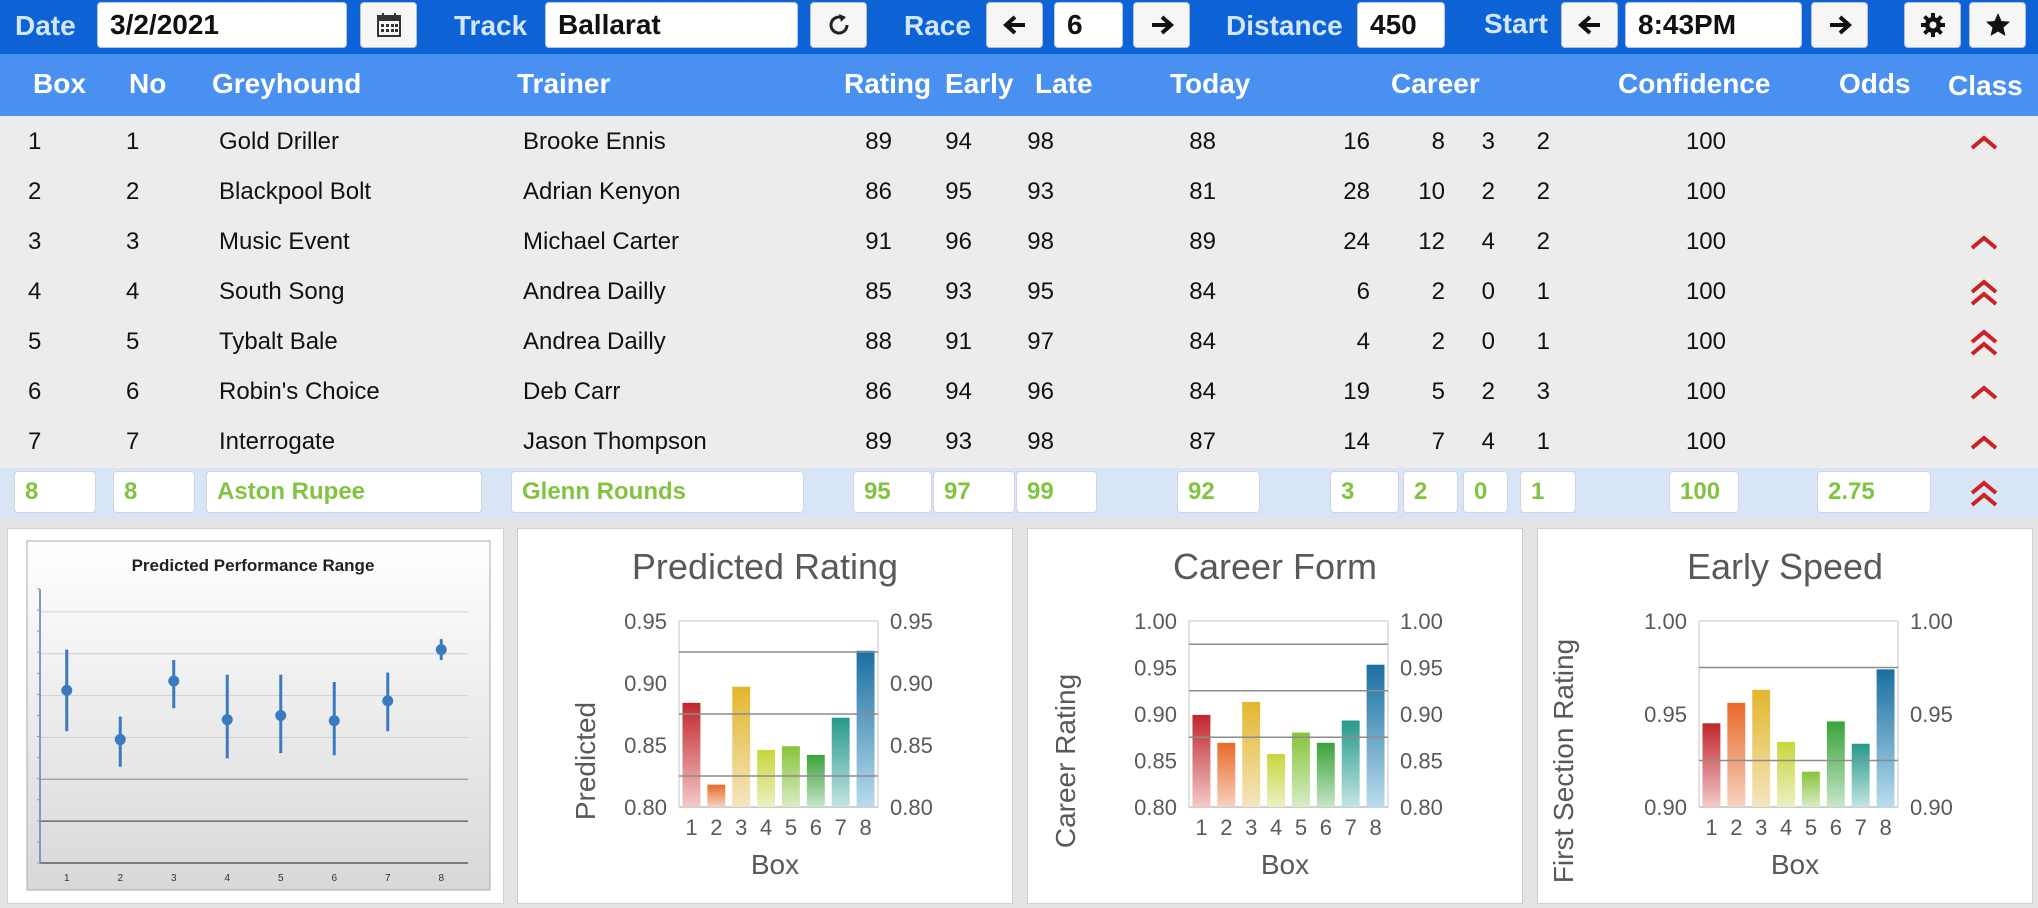 Image resolution: width=2038 pixels, height=908 pixels. Describe the element at coordinates (222, 25) in the screenshot. I see `date-field: 3/2/2021` at that location.